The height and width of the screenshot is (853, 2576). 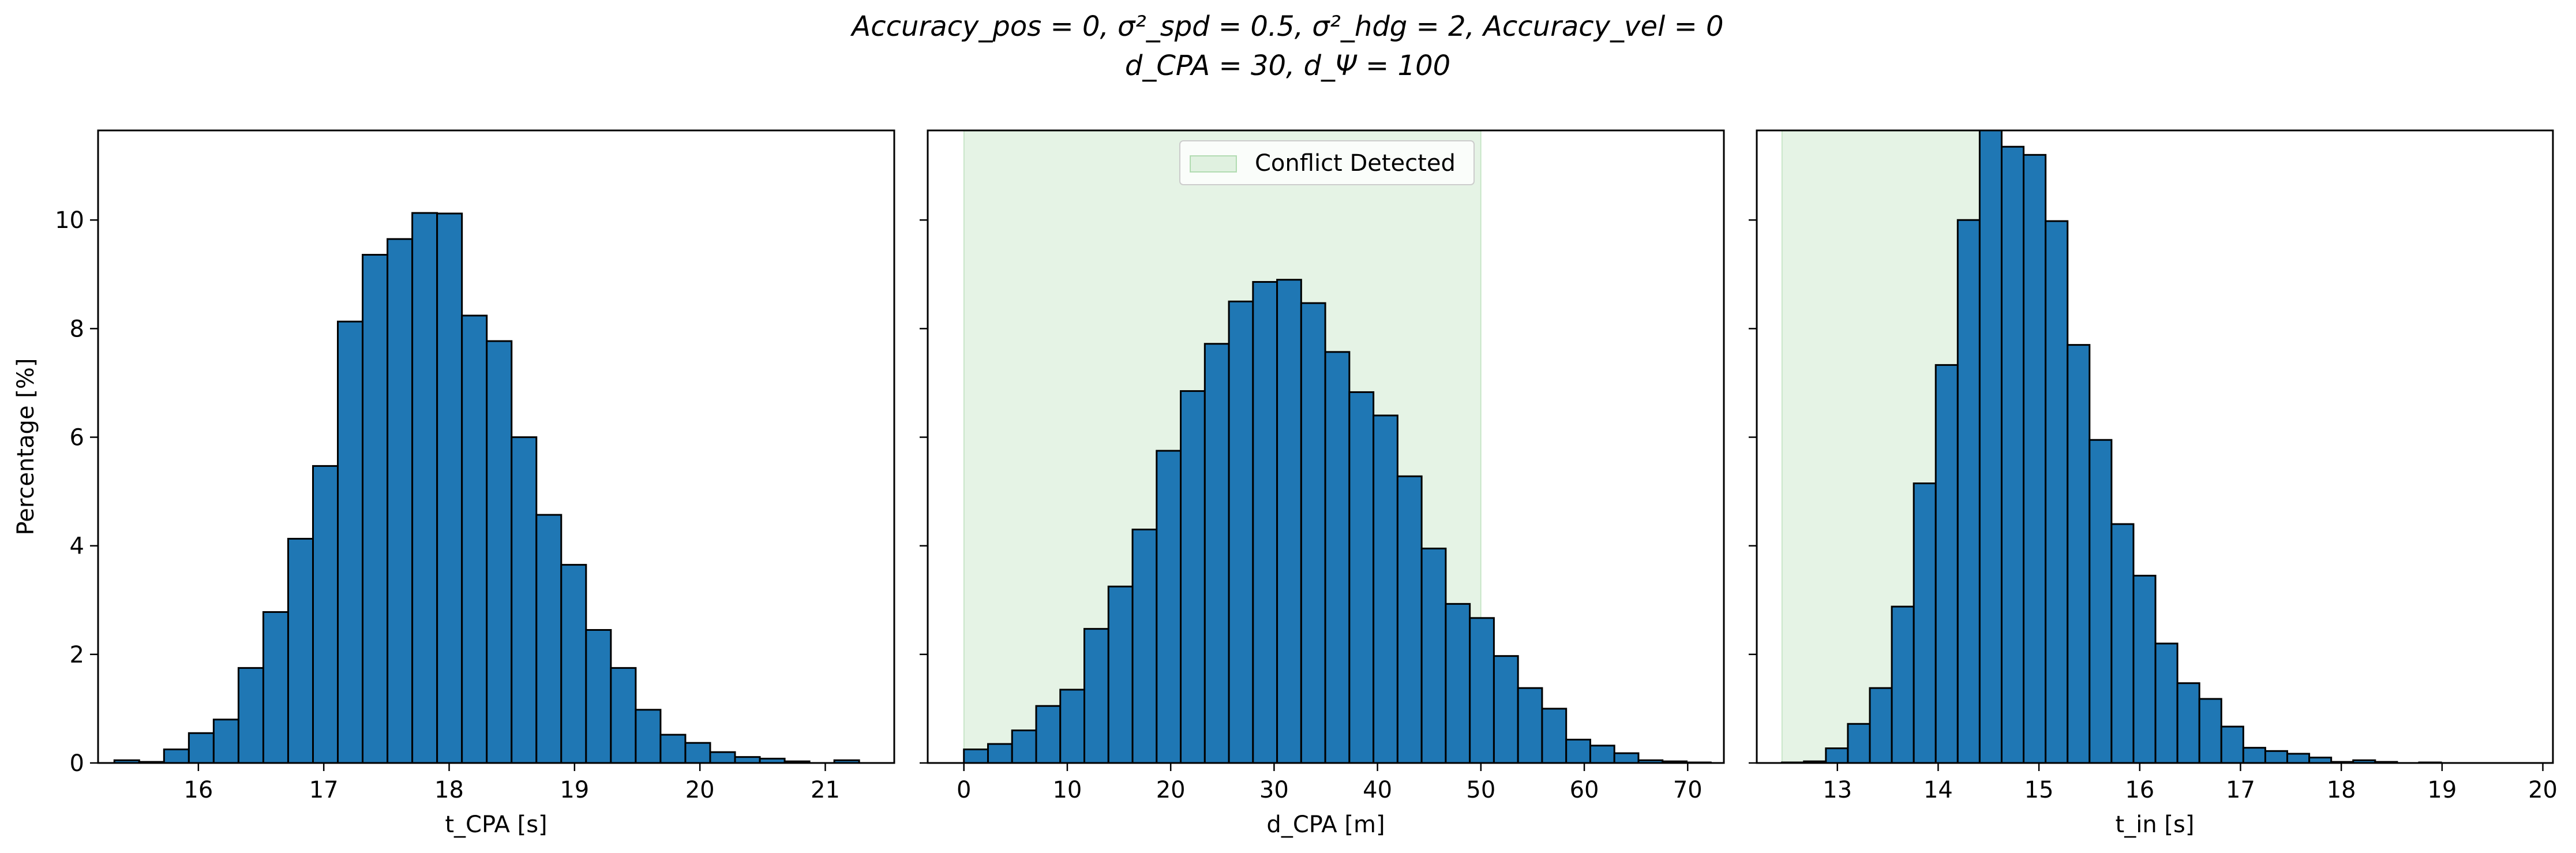 What do you see at coordinates (1938, 790) in the screenshot?
I see `x-tick-label: 14` at bounding box center [1938, 790].